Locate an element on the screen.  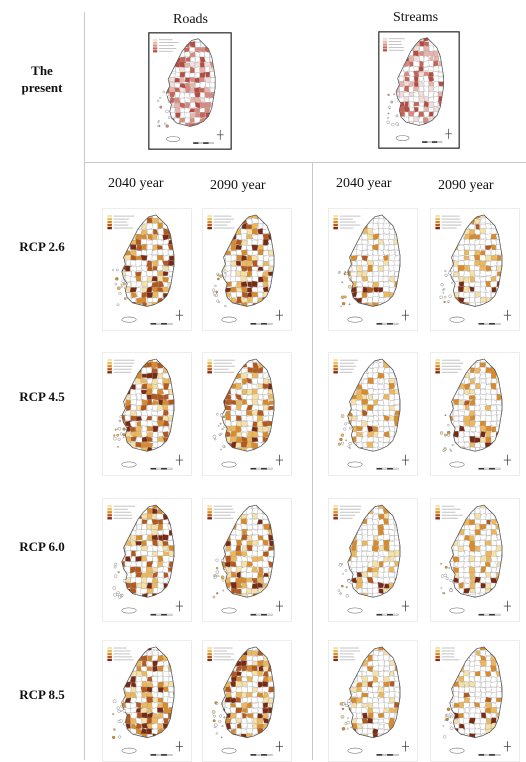
rcp26-streams-2090-map is located at coordinates (475, 269).